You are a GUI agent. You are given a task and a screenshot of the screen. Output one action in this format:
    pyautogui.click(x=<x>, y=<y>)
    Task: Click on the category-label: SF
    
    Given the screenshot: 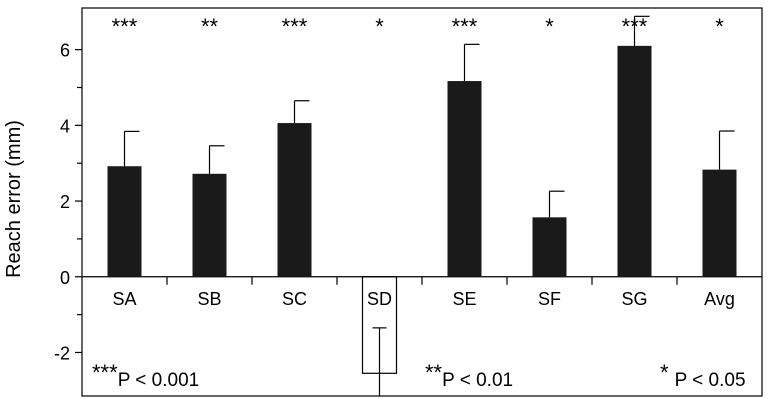 What is the action you would take?
    pyautogui.click(x=549, y=299)
    